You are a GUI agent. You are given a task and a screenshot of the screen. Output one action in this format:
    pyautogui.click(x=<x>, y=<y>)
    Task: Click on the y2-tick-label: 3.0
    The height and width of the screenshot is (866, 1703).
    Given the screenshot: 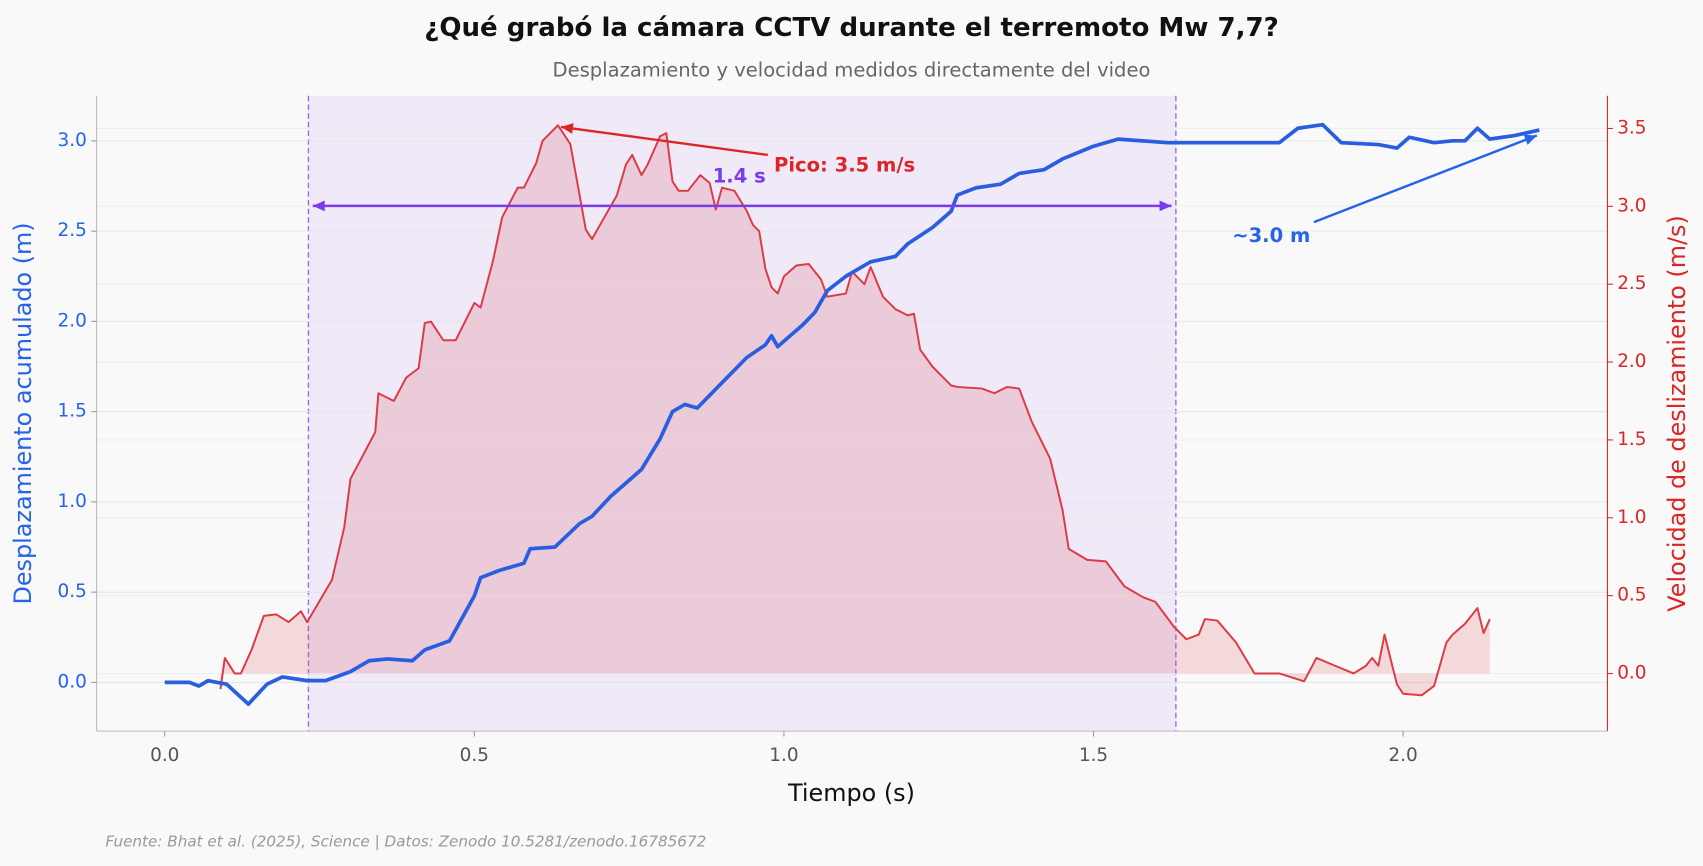 What is the action you would take?
    pyautogui.click(x=1631, y=205)
    